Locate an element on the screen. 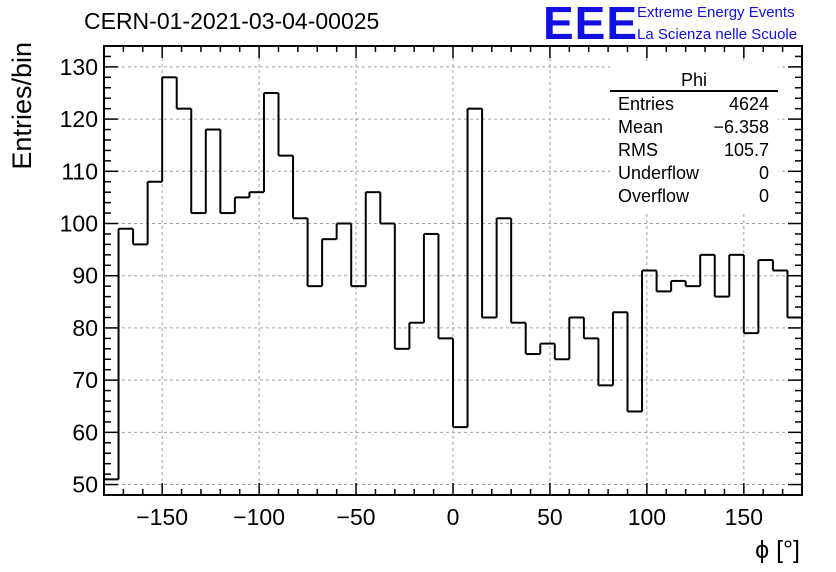 The image size is (836, 572). chart-title: CERN-01-2021-03-04-00025 is located at coordinates (232, 21).